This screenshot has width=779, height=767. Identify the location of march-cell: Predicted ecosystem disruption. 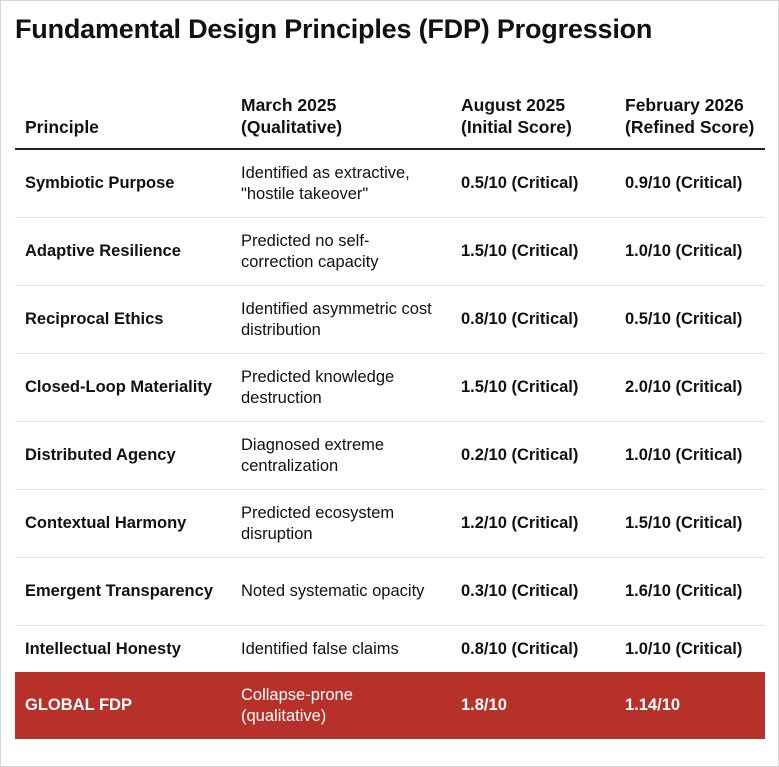
(341, 523).